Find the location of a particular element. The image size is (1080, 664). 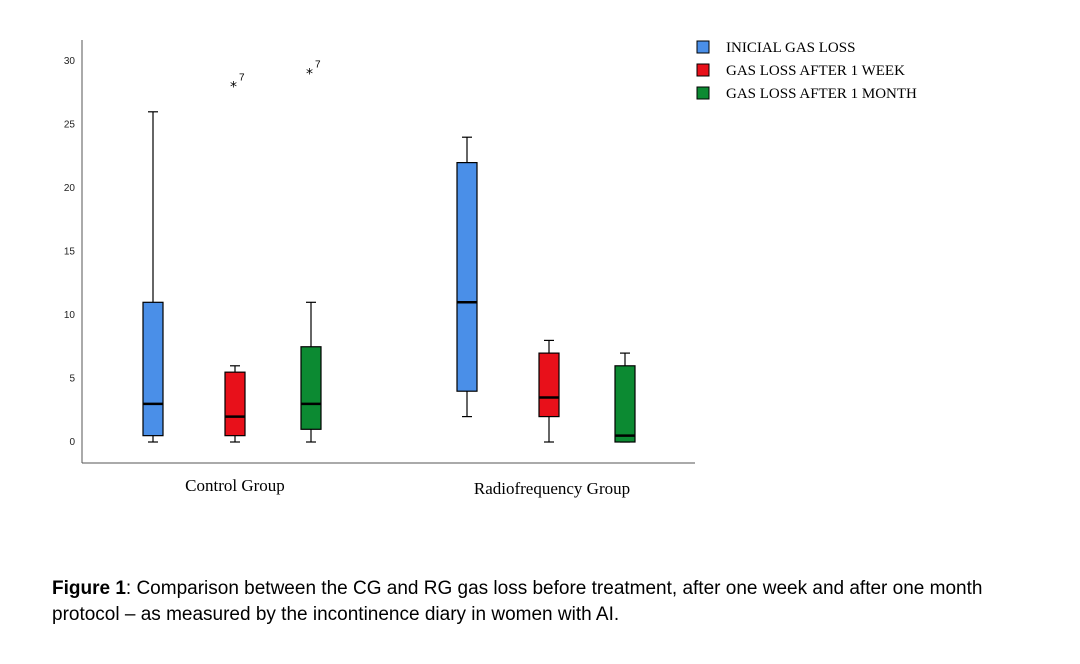

legend-label: INICIAL GAS LOSS is located at coordinates (790, 48).